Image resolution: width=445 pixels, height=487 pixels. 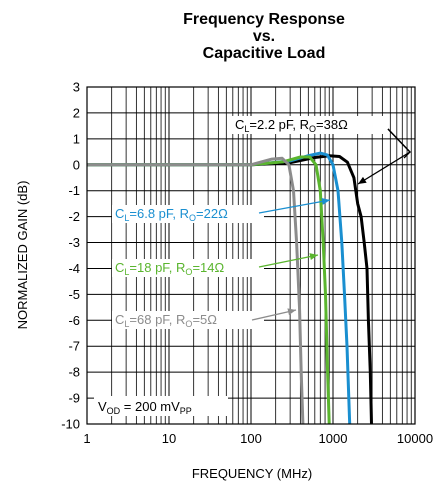 I want to click on vod-annotation: VOD = 200 mVPP, so click(x=145, y=407).